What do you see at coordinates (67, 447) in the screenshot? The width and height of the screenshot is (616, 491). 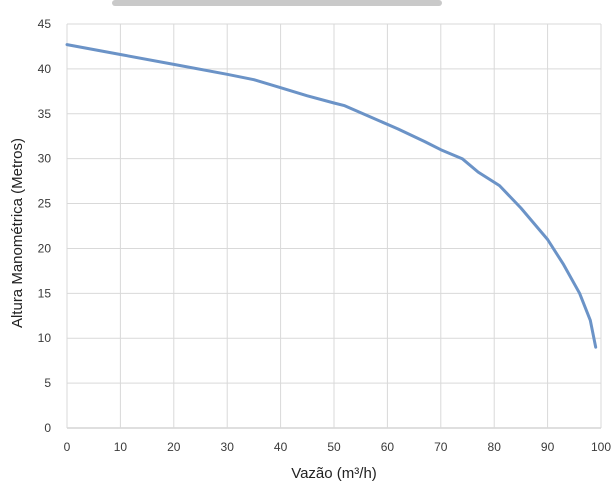 I see `x-tick-label: 0` at bounding box center [67, 447].